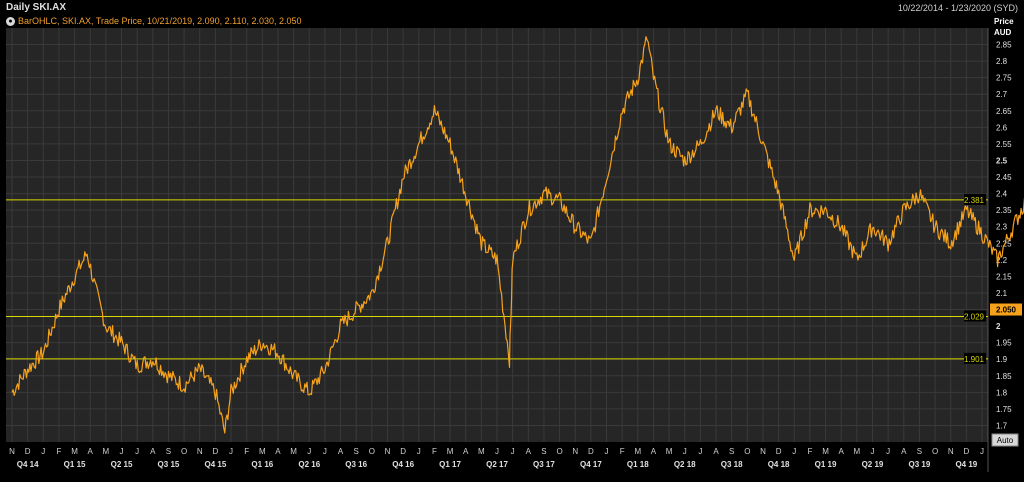 The width and height of the screenshot is (1024, 482). Describe the element at coordinates (1004, 144) in the screenshot. I see `y-tick-label: 2.55` at that location.